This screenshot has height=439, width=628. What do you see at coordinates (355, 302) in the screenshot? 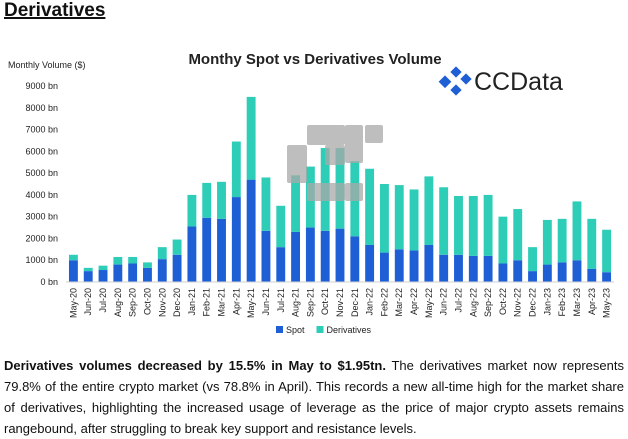
I see `x-tick-label: Dec-21` at bounding box center [355, 302].